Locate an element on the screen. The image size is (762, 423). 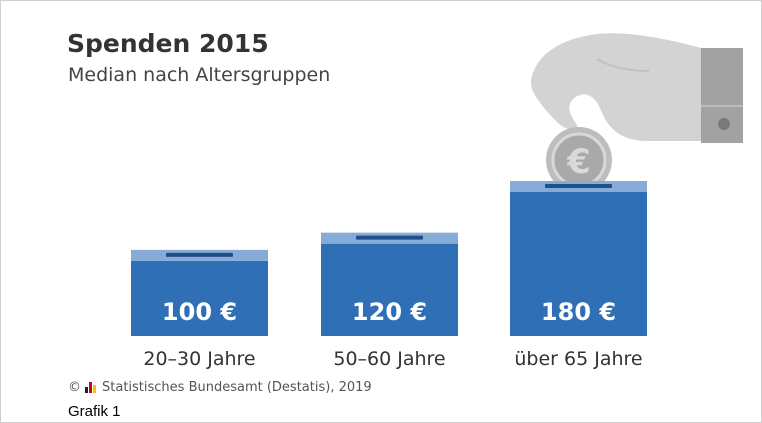
hand-inserting-coin-icon is located at coordinates (637, 88).